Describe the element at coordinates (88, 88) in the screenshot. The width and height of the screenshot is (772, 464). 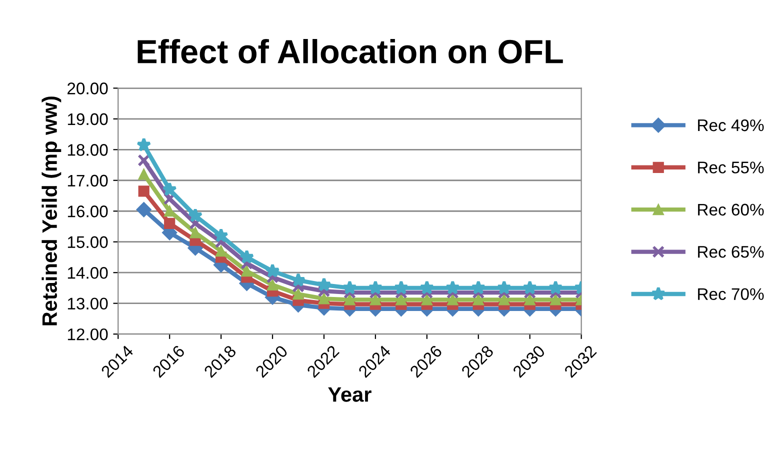
I see `y-tick-label: 20.00` at that location.